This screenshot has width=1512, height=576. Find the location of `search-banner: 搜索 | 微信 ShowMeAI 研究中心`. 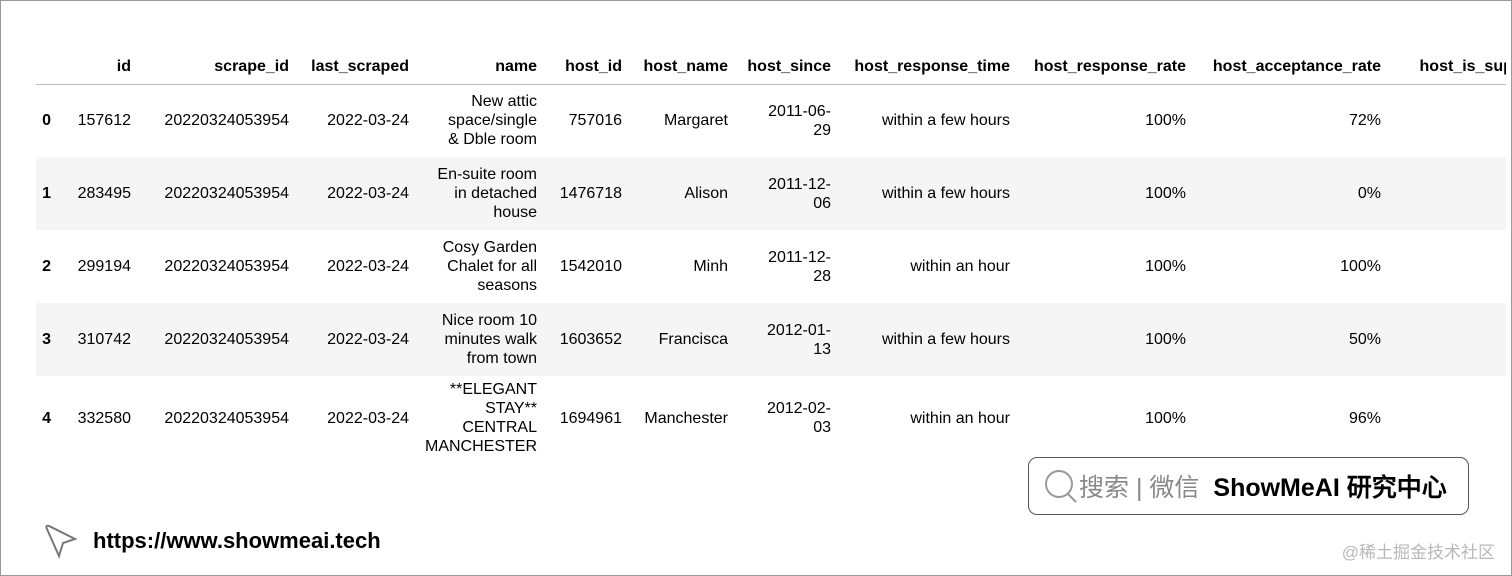

search-banner: 搜索 | 微信 ShowMeAI 研究中心 is located at coordinates (1248, 486).